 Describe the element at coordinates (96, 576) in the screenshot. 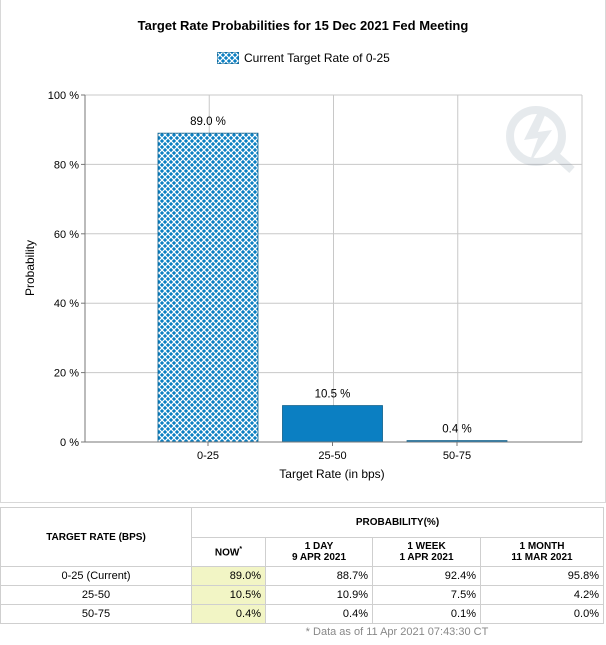

I see `rate-cell: 0-25 (Current)` at that location.